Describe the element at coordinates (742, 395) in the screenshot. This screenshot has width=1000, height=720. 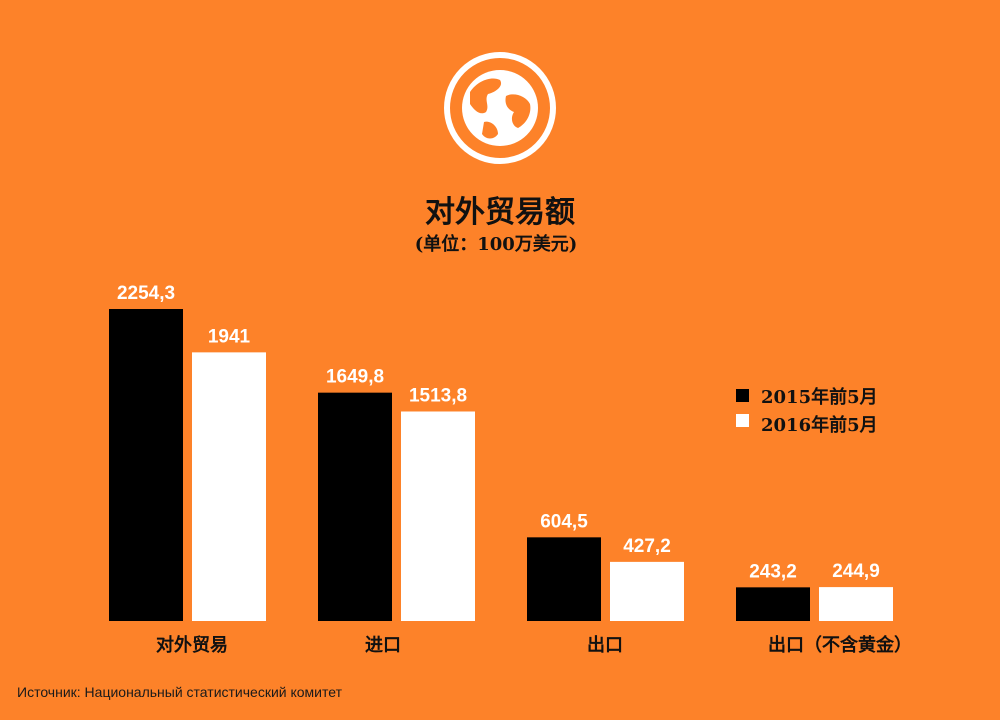
I see `legend-swatch-2015` at that location.